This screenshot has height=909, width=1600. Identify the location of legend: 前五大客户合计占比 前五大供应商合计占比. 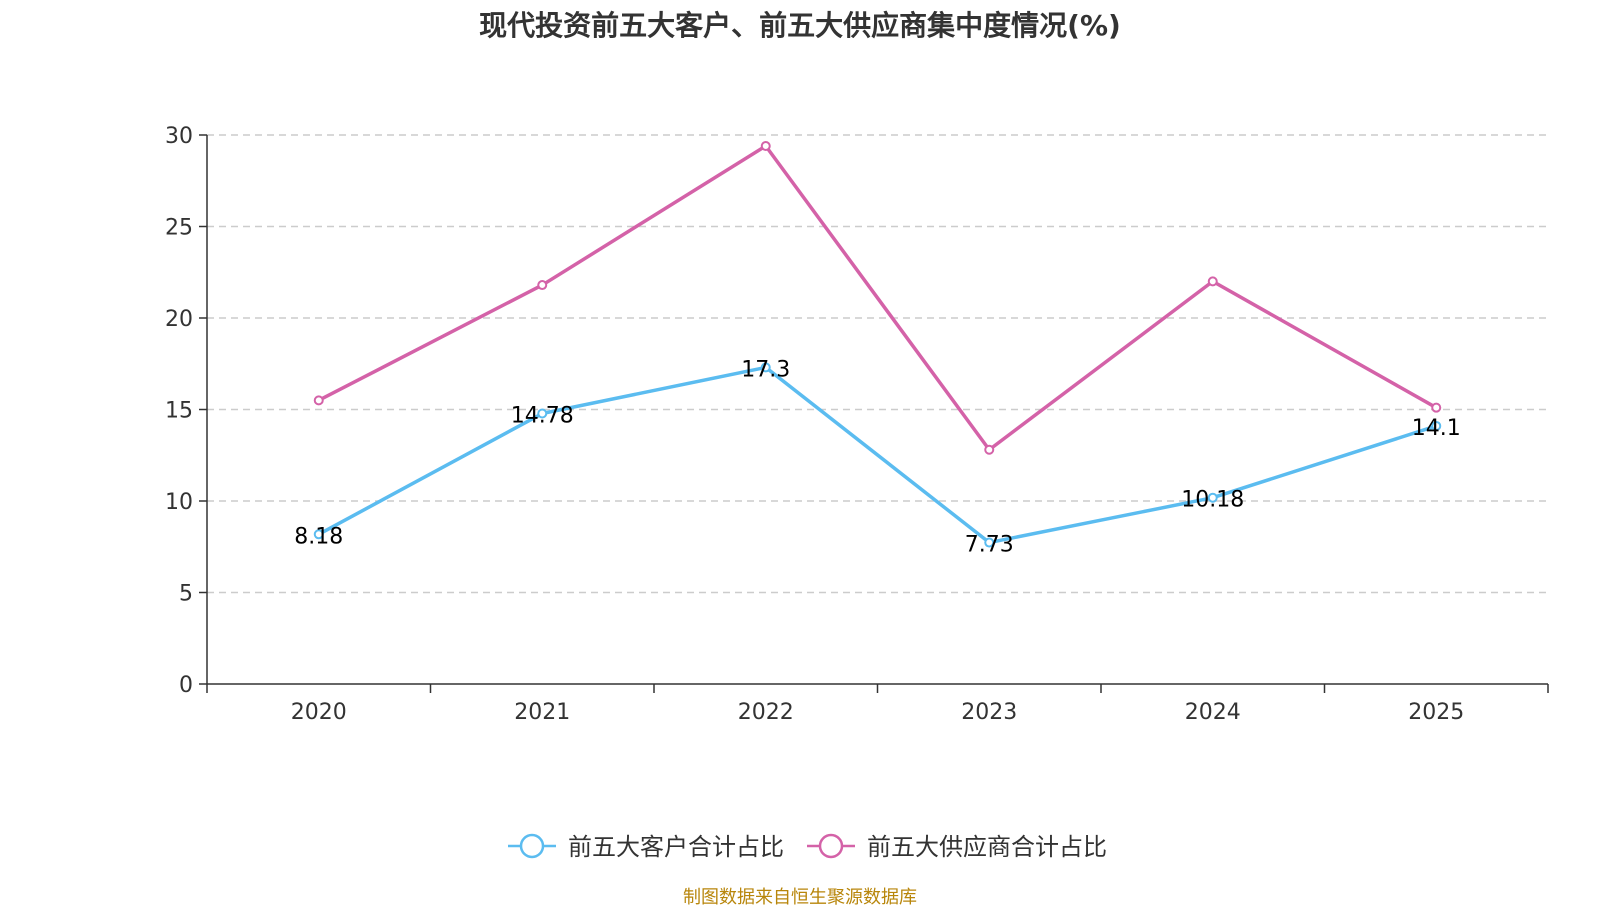
(807, 847).